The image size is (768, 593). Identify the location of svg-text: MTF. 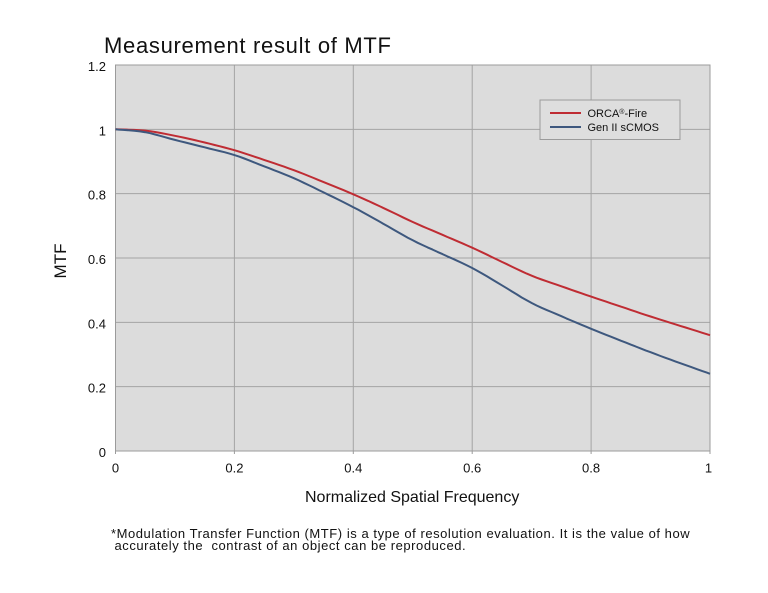
(60, 261).